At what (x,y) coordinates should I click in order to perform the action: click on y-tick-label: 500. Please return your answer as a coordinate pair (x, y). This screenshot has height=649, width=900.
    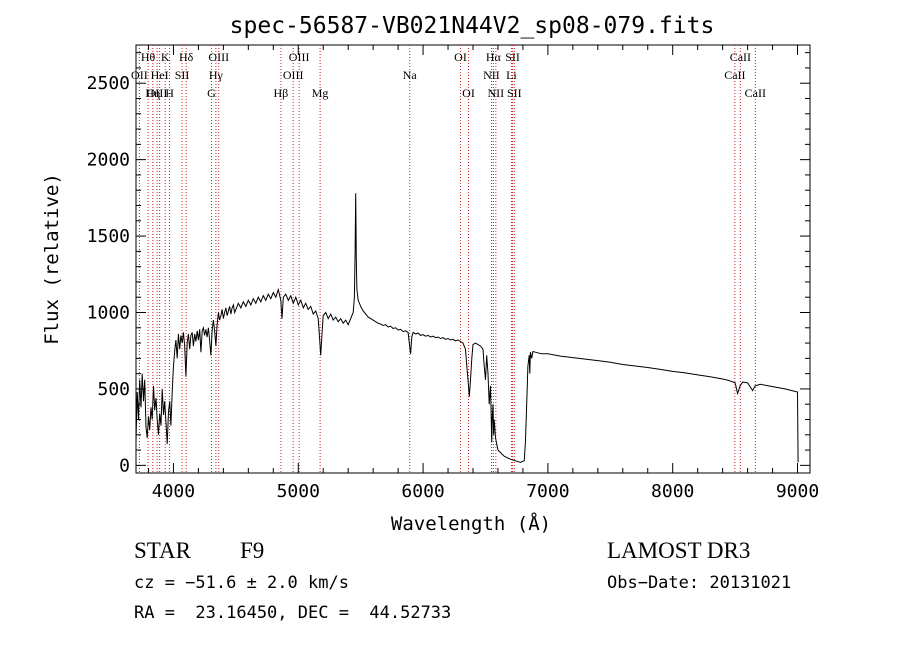
    Looking at the image, I should click on (113, 389).